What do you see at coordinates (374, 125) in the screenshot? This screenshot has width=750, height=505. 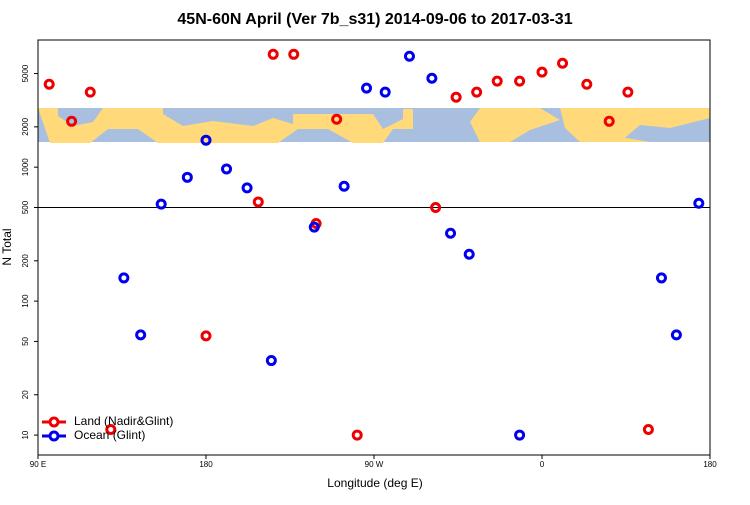 I see `map-land` at bounding box center [374, 125].